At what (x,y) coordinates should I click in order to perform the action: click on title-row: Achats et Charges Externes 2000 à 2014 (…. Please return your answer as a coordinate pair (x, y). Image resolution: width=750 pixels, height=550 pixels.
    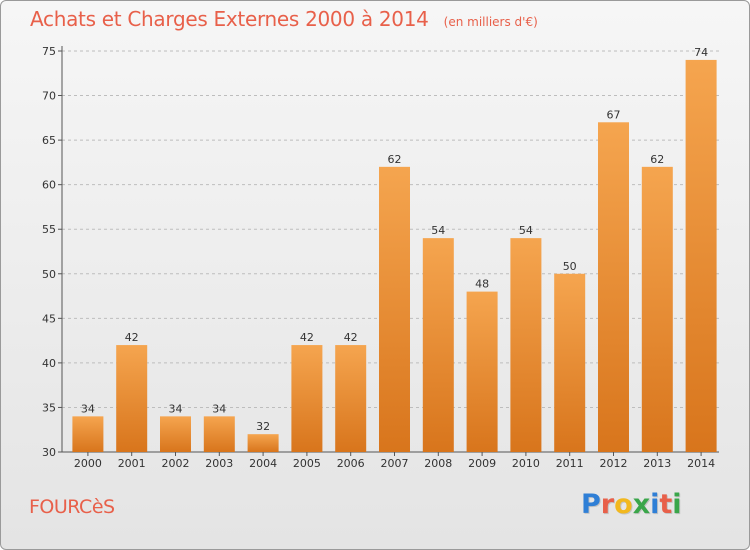
    Looking at the image, I should click on (284, 19).